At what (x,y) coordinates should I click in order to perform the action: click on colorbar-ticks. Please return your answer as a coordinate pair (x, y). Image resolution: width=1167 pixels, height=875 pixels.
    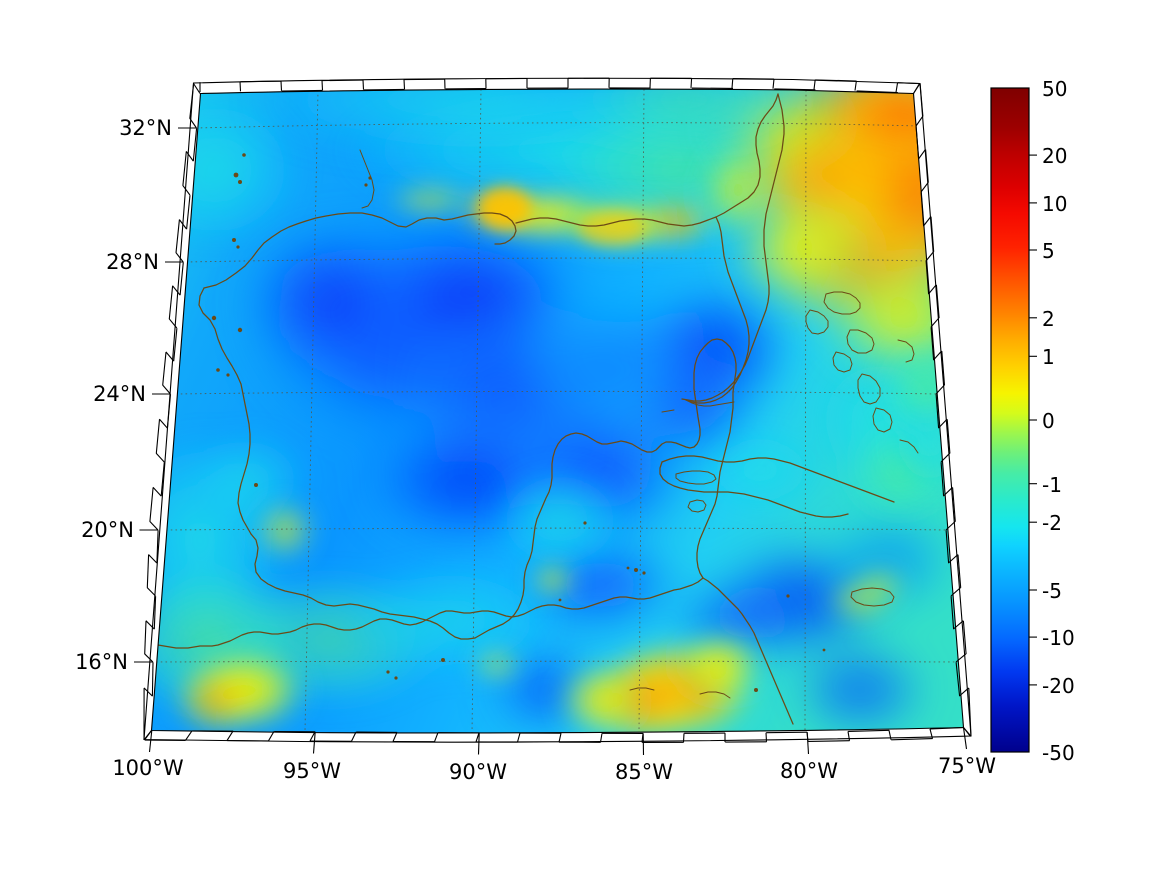
    Looking at the image, I should click on (1033, 420).